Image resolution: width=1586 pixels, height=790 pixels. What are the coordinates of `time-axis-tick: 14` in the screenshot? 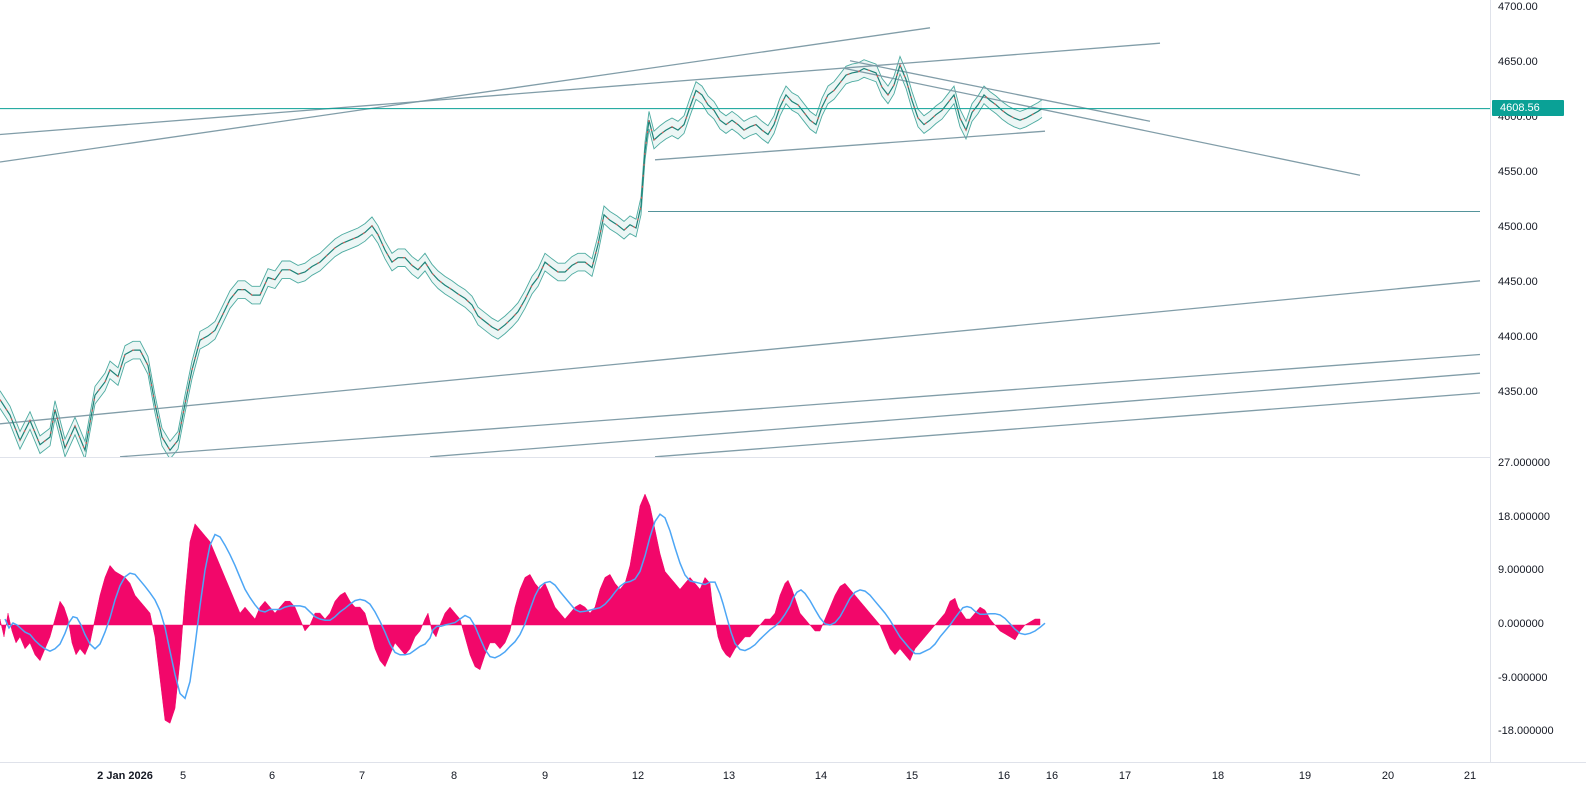 It's located at (821, 776).